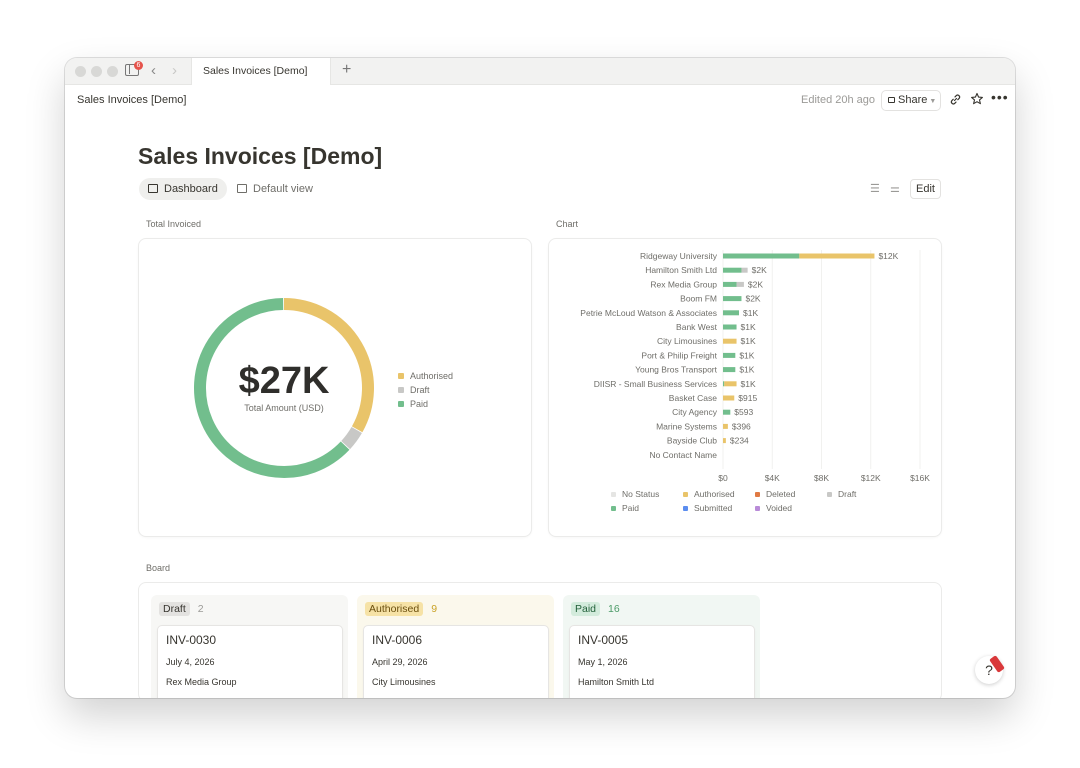 The image size is (1080, 768). Describe the element at coordinates (875, 189) in the screenshot. I see `filter-icon: ☰` at that location.